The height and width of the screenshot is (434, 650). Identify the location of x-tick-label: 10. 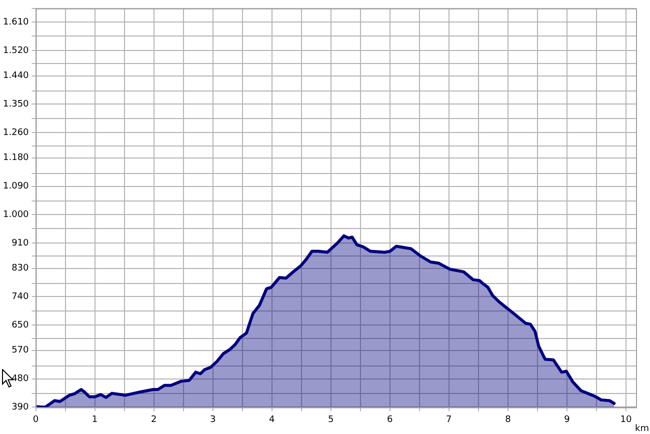
(626, 419).